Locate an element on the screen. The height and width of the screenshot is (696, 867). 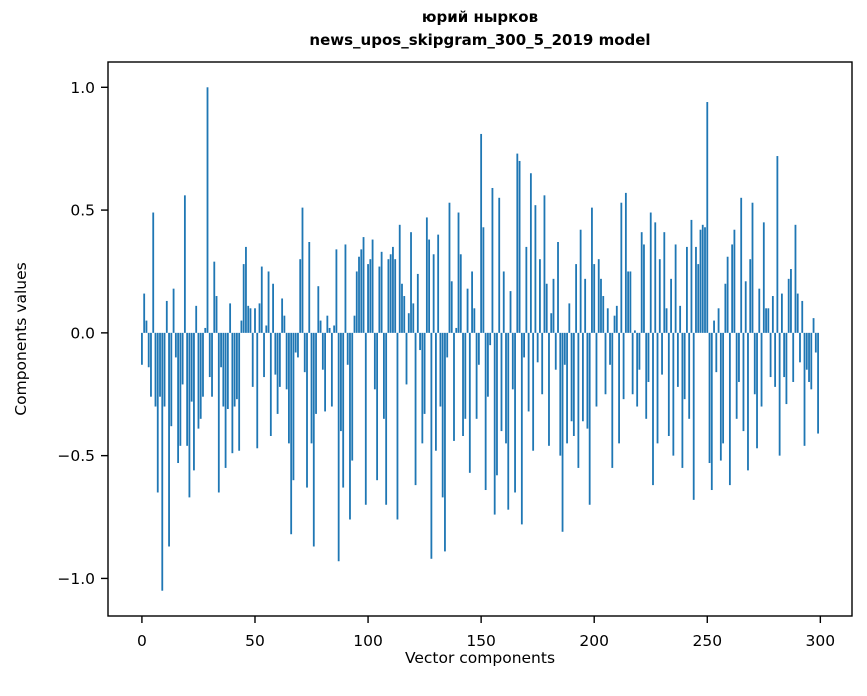
x-tick-label: 300 is located at coordinates (821, 641).